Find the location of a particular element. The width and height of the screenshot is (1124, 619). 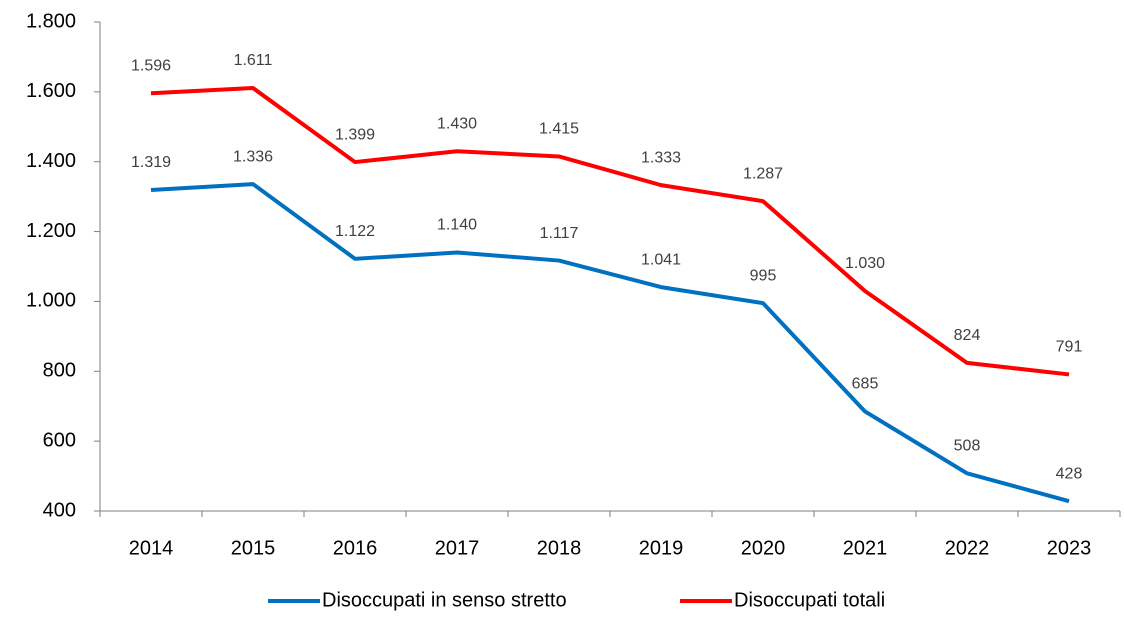

data-label: 1.430 is located at coordinates (457, 123).